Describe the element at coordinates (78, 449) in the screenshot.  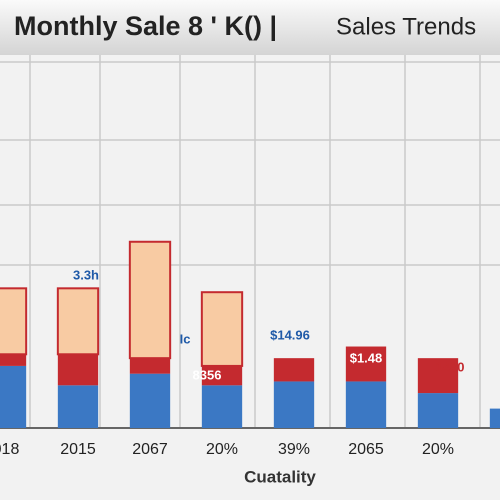
I see `x-tick-label: 2015` at that location.